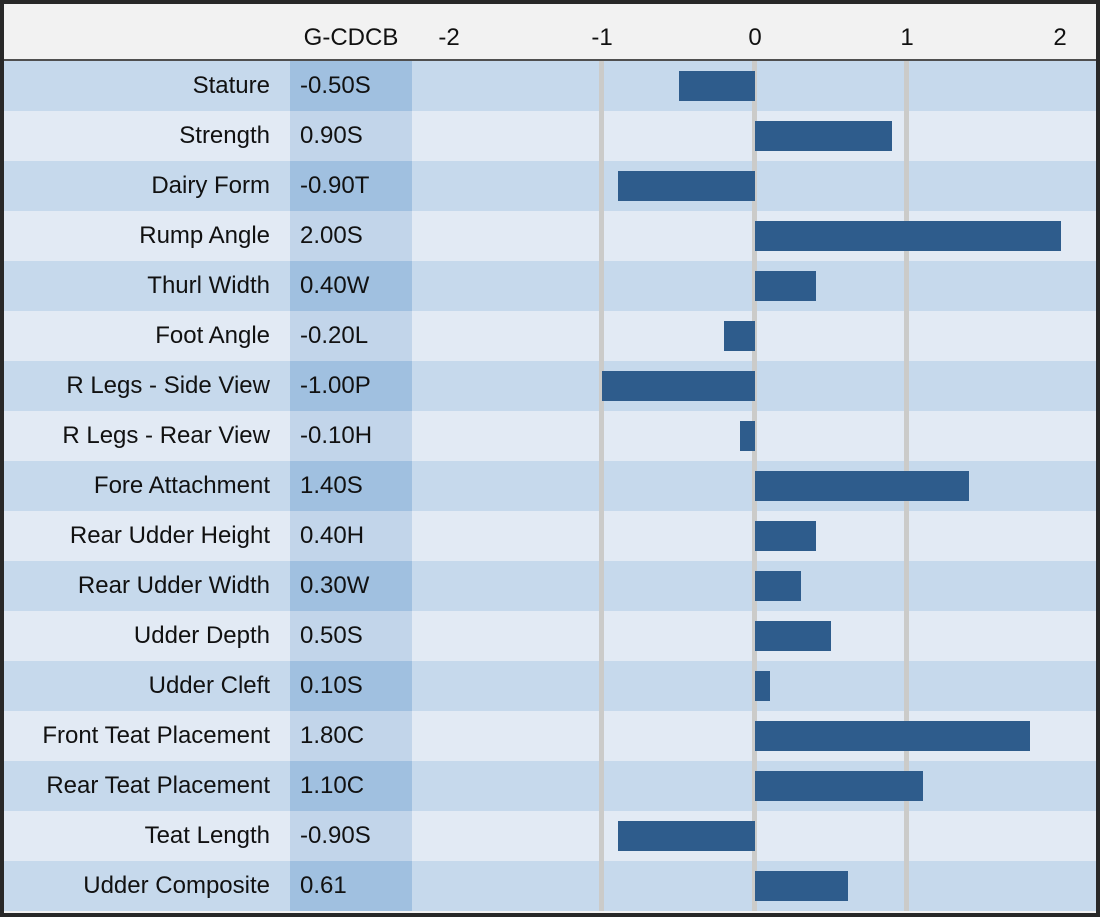  I want to click on trait-label: Udder Composite, so click(176, 885).